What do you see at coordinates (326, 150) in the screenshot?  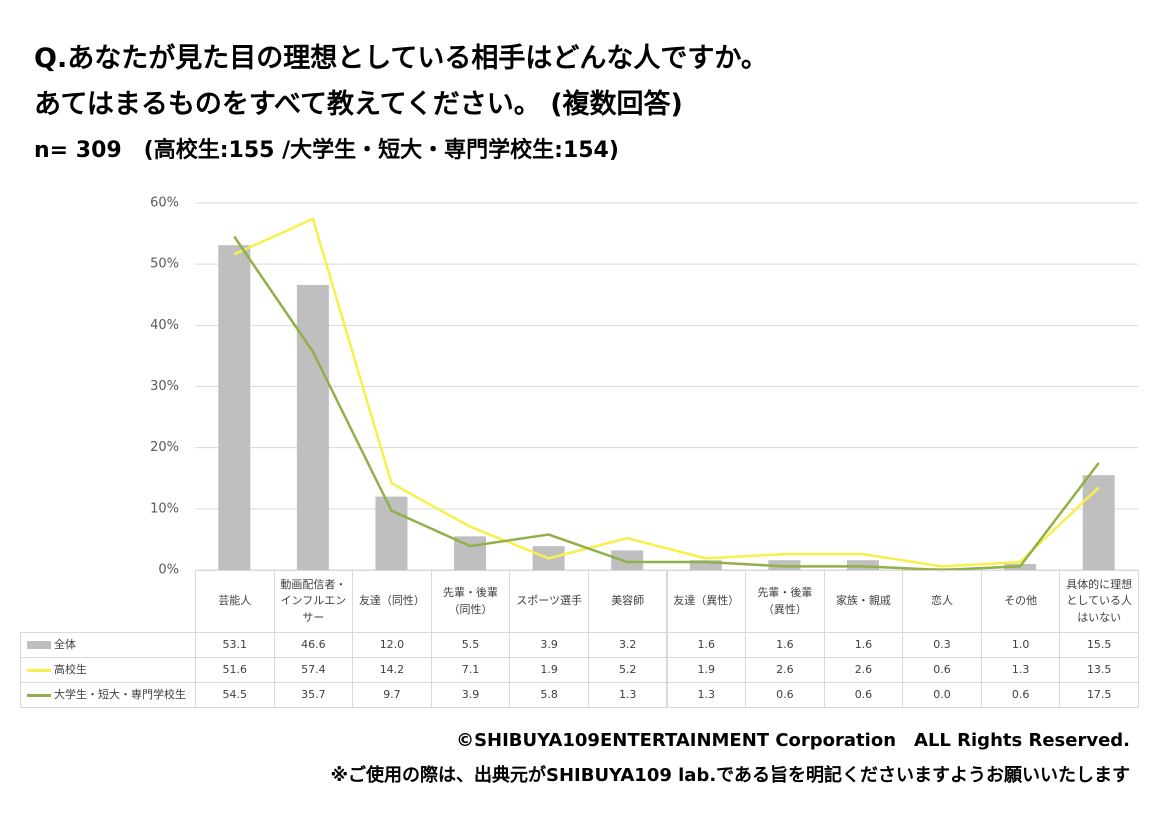 I see `subtitle: n= 309 (高校生:155 /大学生・短大・専門学校生:154)` at bounding box center [326, 150].